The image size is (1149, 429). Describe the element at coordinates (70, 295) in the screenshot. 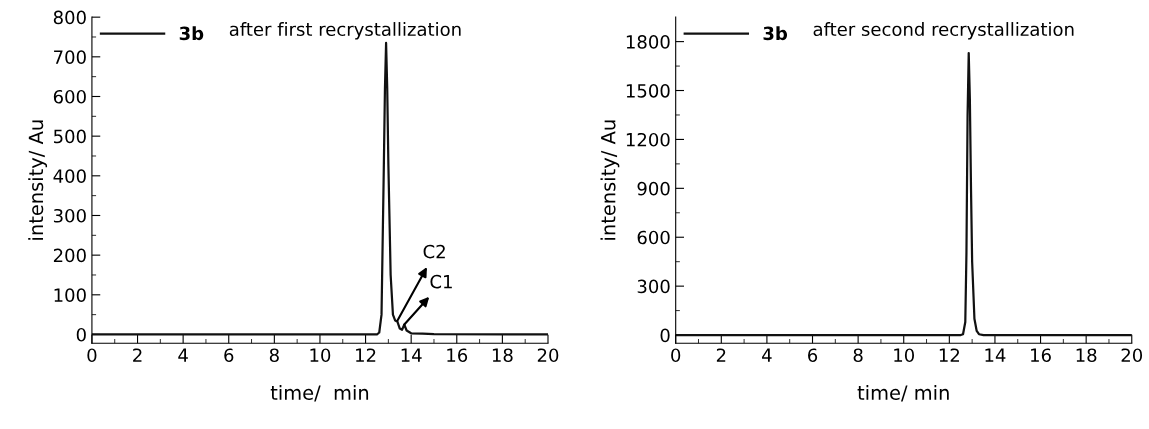

I see `y-tick-label: 100` at that location.